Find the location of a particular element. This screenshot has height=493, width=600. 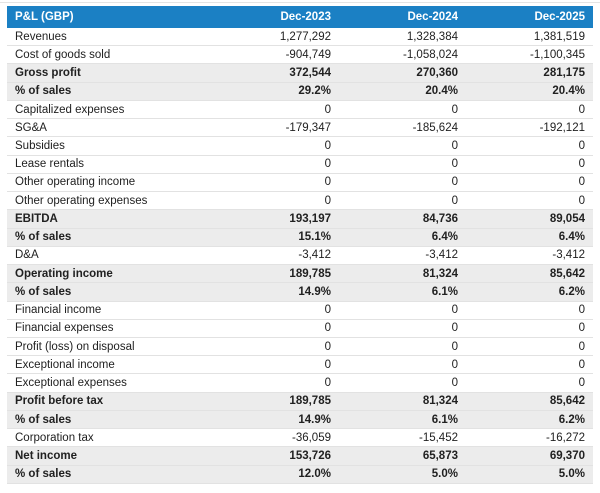

table-row: D&A -3,412 -3,412 -3,412 is located at coordinates (300, 256).